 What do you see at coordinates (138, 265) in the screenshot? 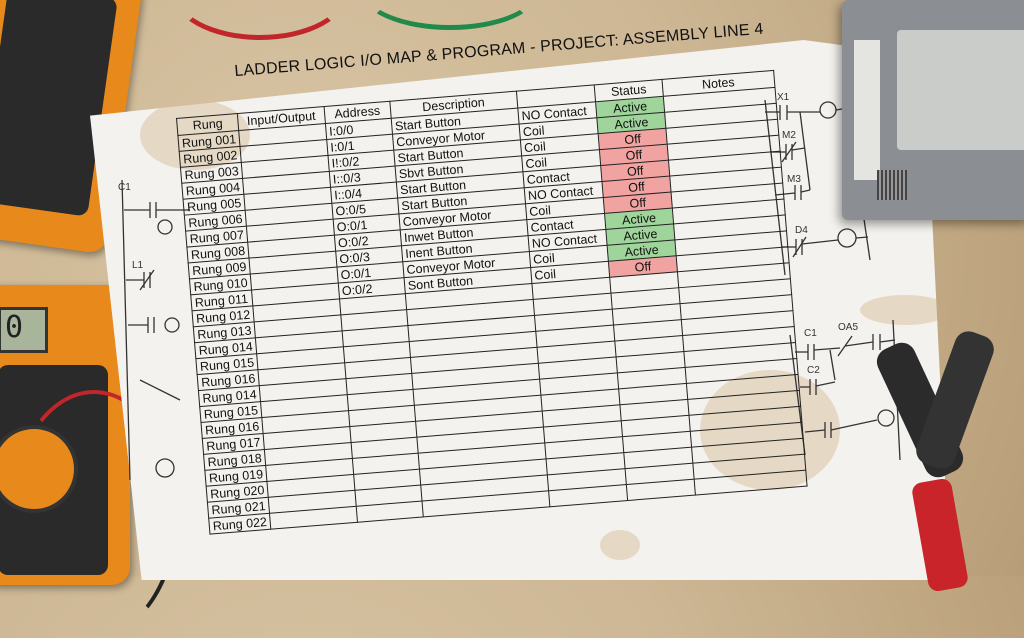
I see `ladder-label-l1: L1` at bounding box center [138, 265].